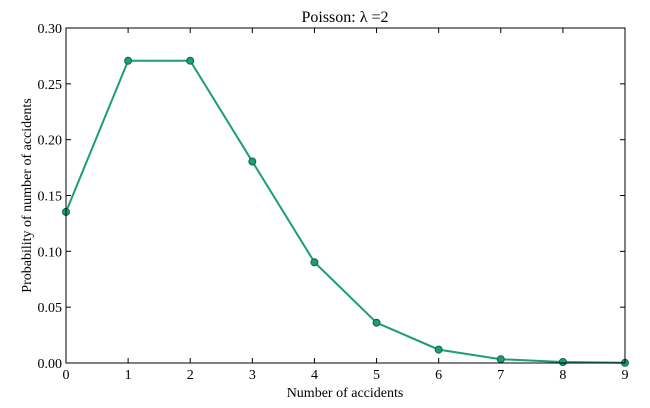 This screenshot has height=408, width=650. What do you see at coordinates (50, 308) in the screenshot?
I see `y-tick-label: 0.05` at bounding box center [50, 308].